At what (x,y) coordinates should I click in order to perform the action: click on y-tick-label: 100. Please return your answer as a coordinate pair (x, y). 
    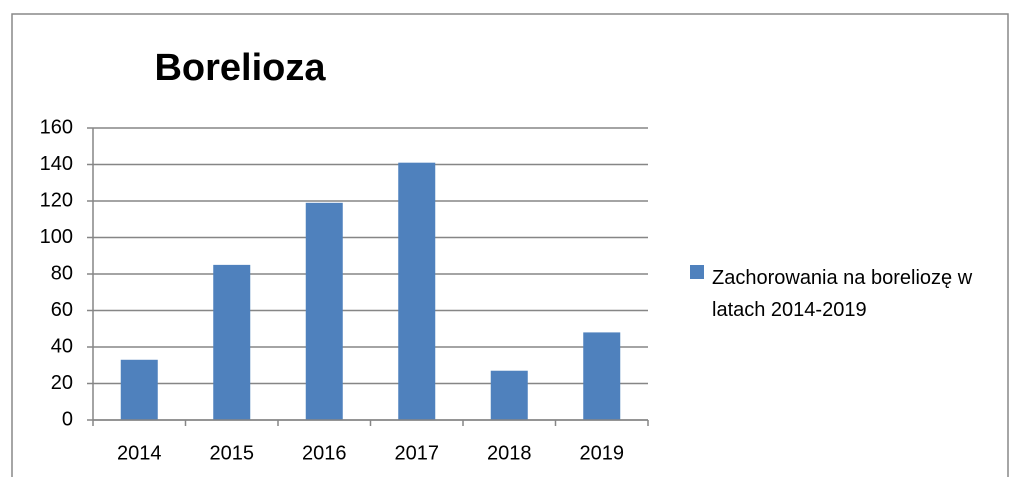
    Looking at the image, I should click on (56, 237).